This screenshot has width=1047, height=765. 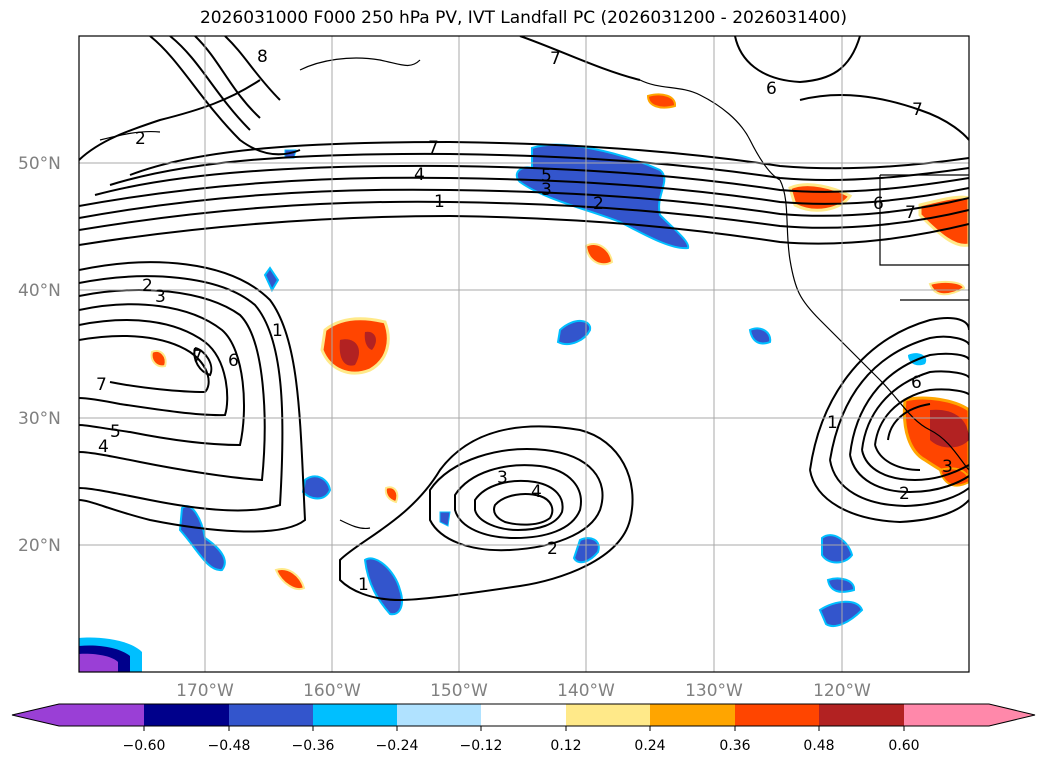 What do you see at coordinates (39, 355) in the screenshot?
I see `latitude-labels: 50°N 40°N 30°N 20°N` at bounding box center [39, 355].